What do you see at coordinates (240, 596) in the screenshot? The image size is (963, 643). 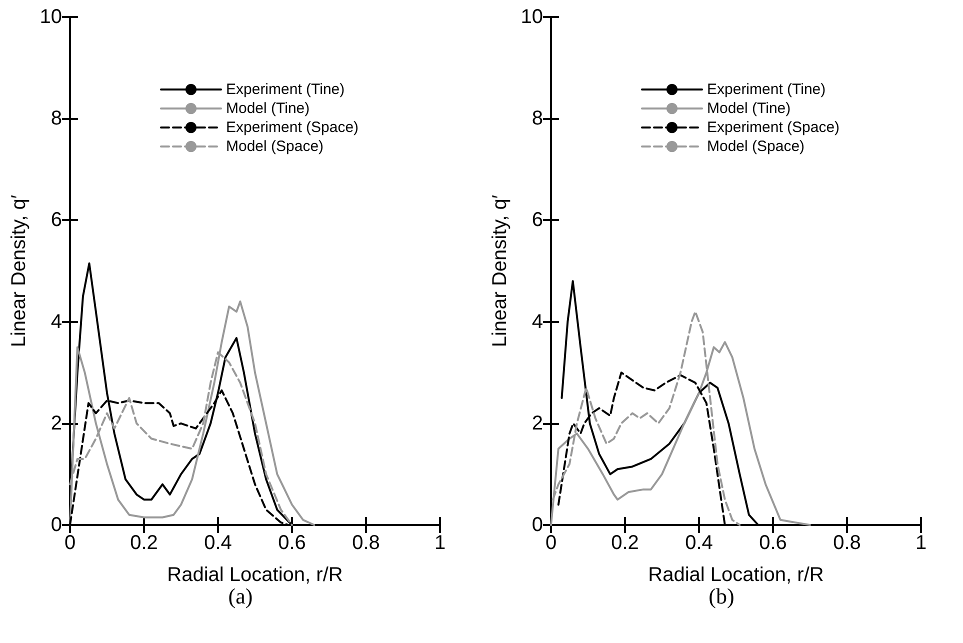 I see `text: (a)` at bounding box center [240, 596].